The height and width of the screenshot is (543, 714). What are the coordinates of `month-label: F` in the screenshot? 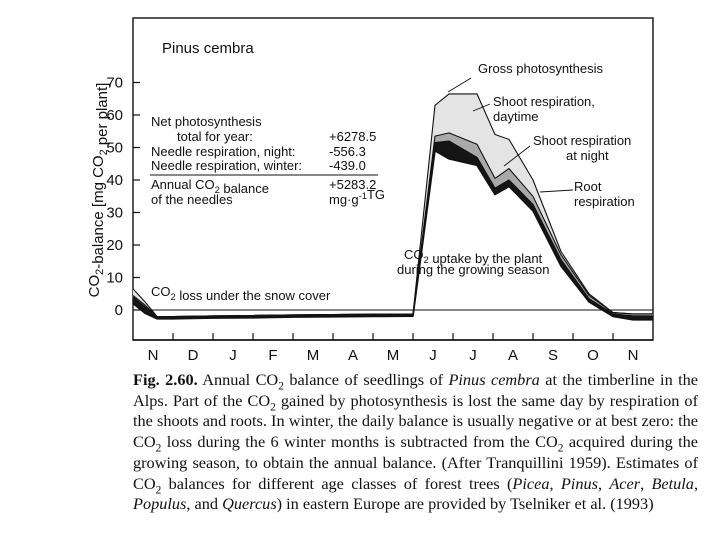 It's located at (272, 355).